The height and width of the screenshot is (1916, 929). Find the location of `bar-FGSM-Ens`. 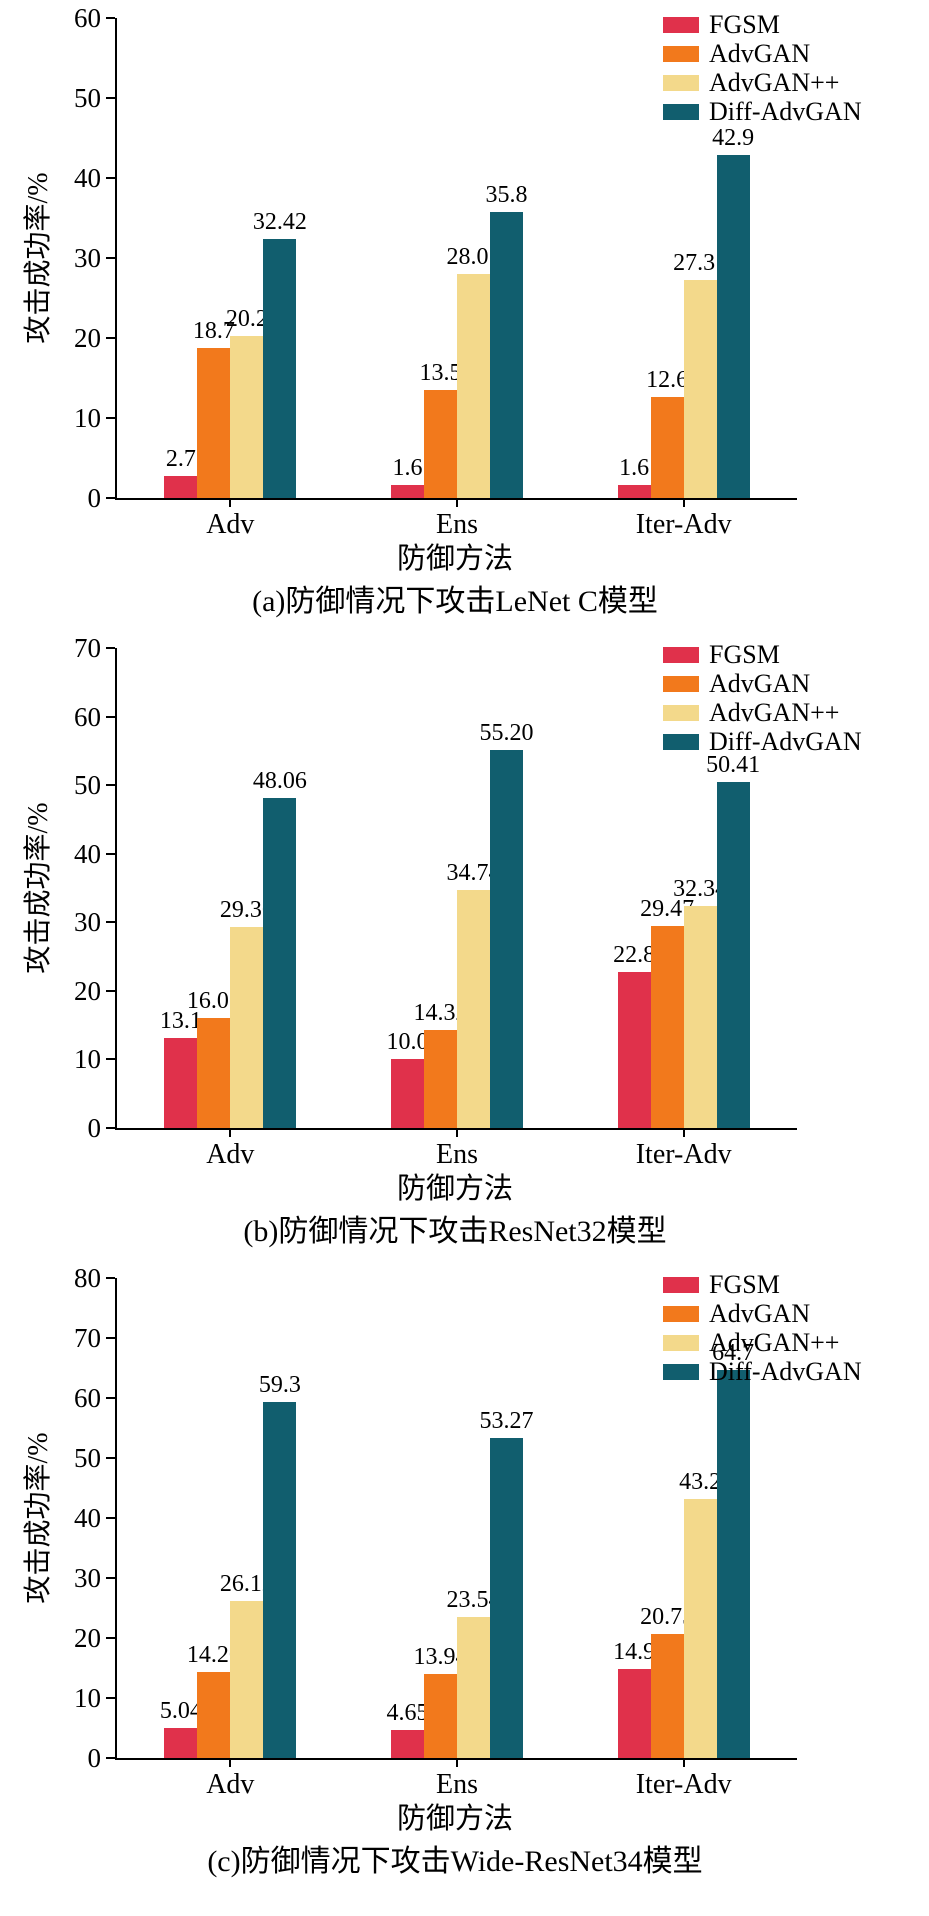

bar-FGSM-Ens is located at coordinates (407, 1744).